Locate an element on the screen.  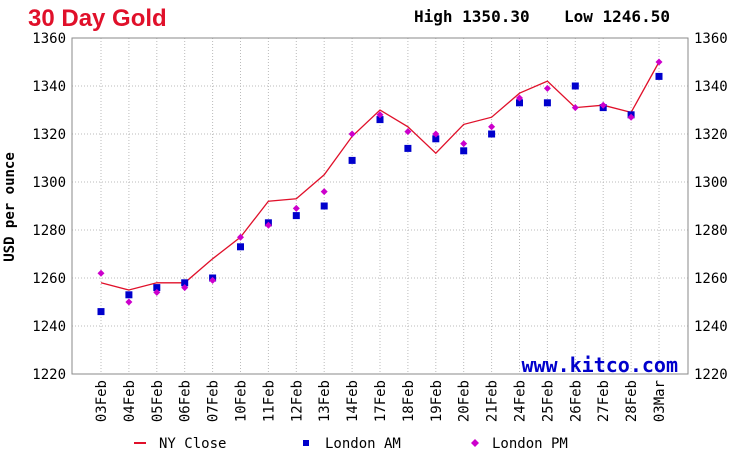
y-tick-label-right: 1240 is located at coordinates (711, 327).